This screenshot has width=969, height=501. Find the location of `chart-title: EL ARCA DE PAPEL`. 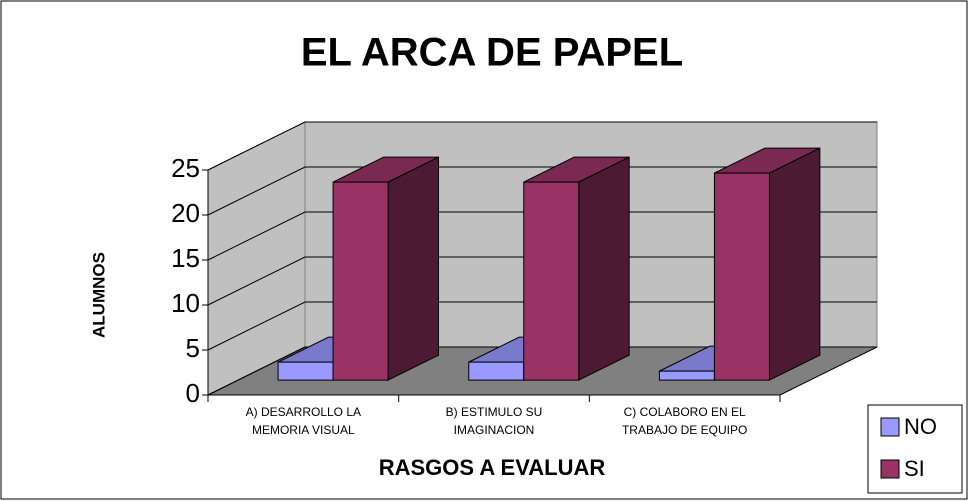

chart-title: EL ARCA DE PAPEL is located at coordinates (492, 53).